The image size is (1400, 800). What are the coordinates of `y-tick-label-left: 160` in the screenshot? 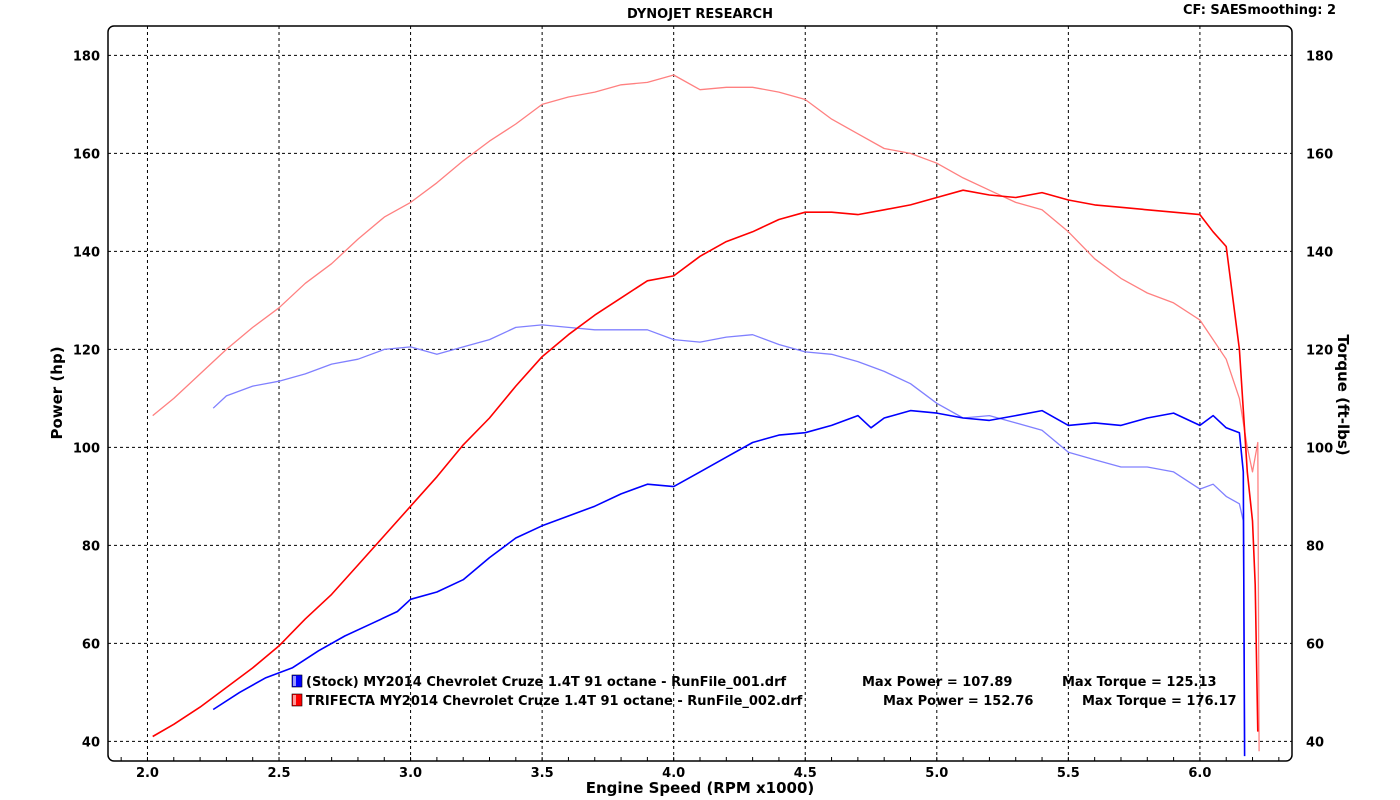 It's located at (86, 154).